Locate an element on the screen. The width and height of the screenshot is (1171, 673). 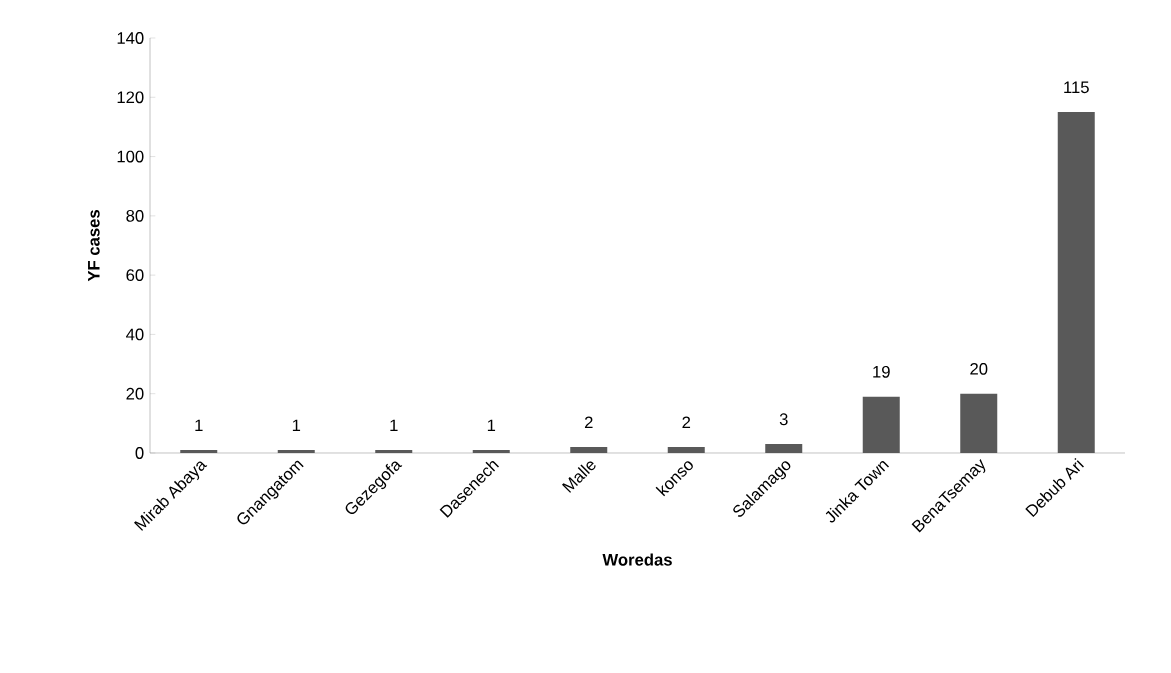
data-label: 19 is located at coordinates (881, 371).